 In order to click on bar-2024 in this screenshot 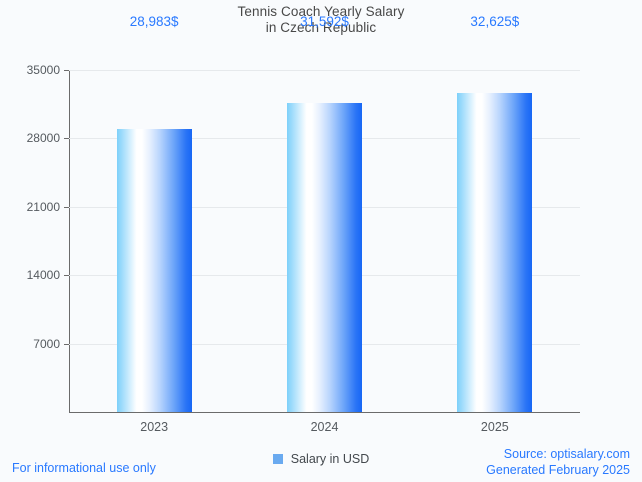, I will do `click(324, 257)`.